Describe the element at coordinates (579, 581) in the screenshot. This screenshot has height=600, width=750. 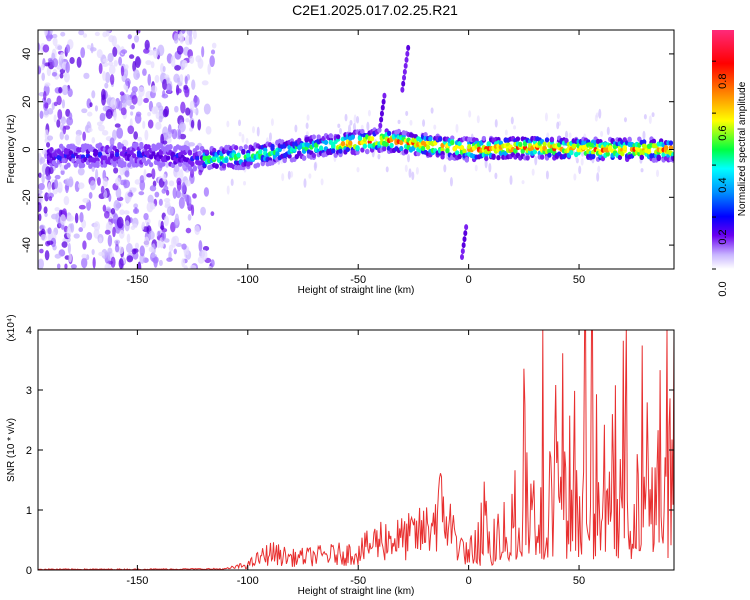
I see `bottom-xtick-label: 50` at that location.